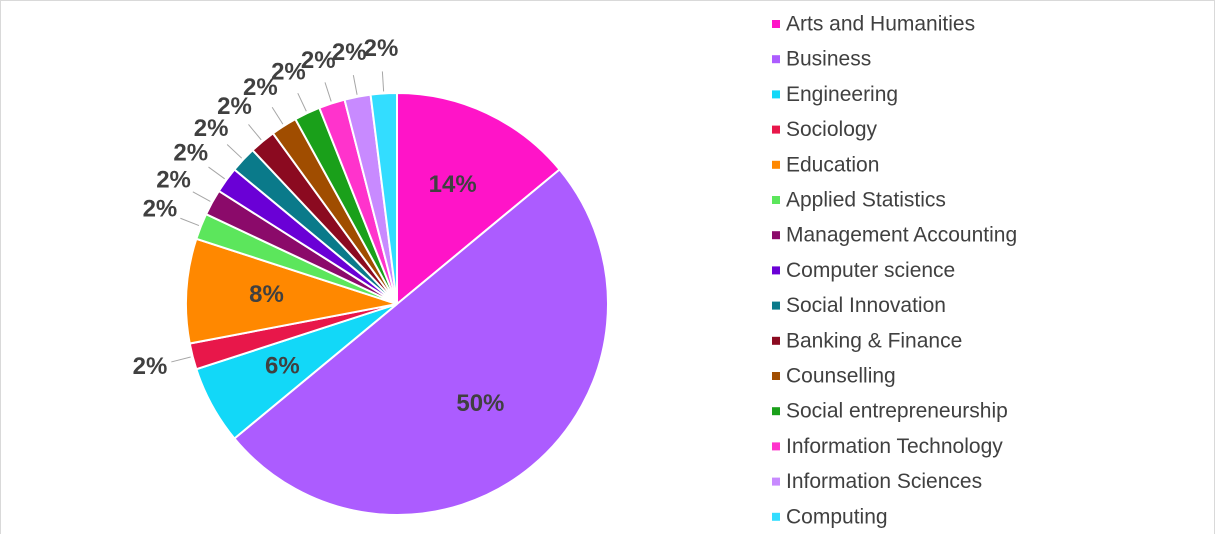  Describe the element at coordinates (870, 270) in the screenshot. I see `legend-label: Computer science` at that location.